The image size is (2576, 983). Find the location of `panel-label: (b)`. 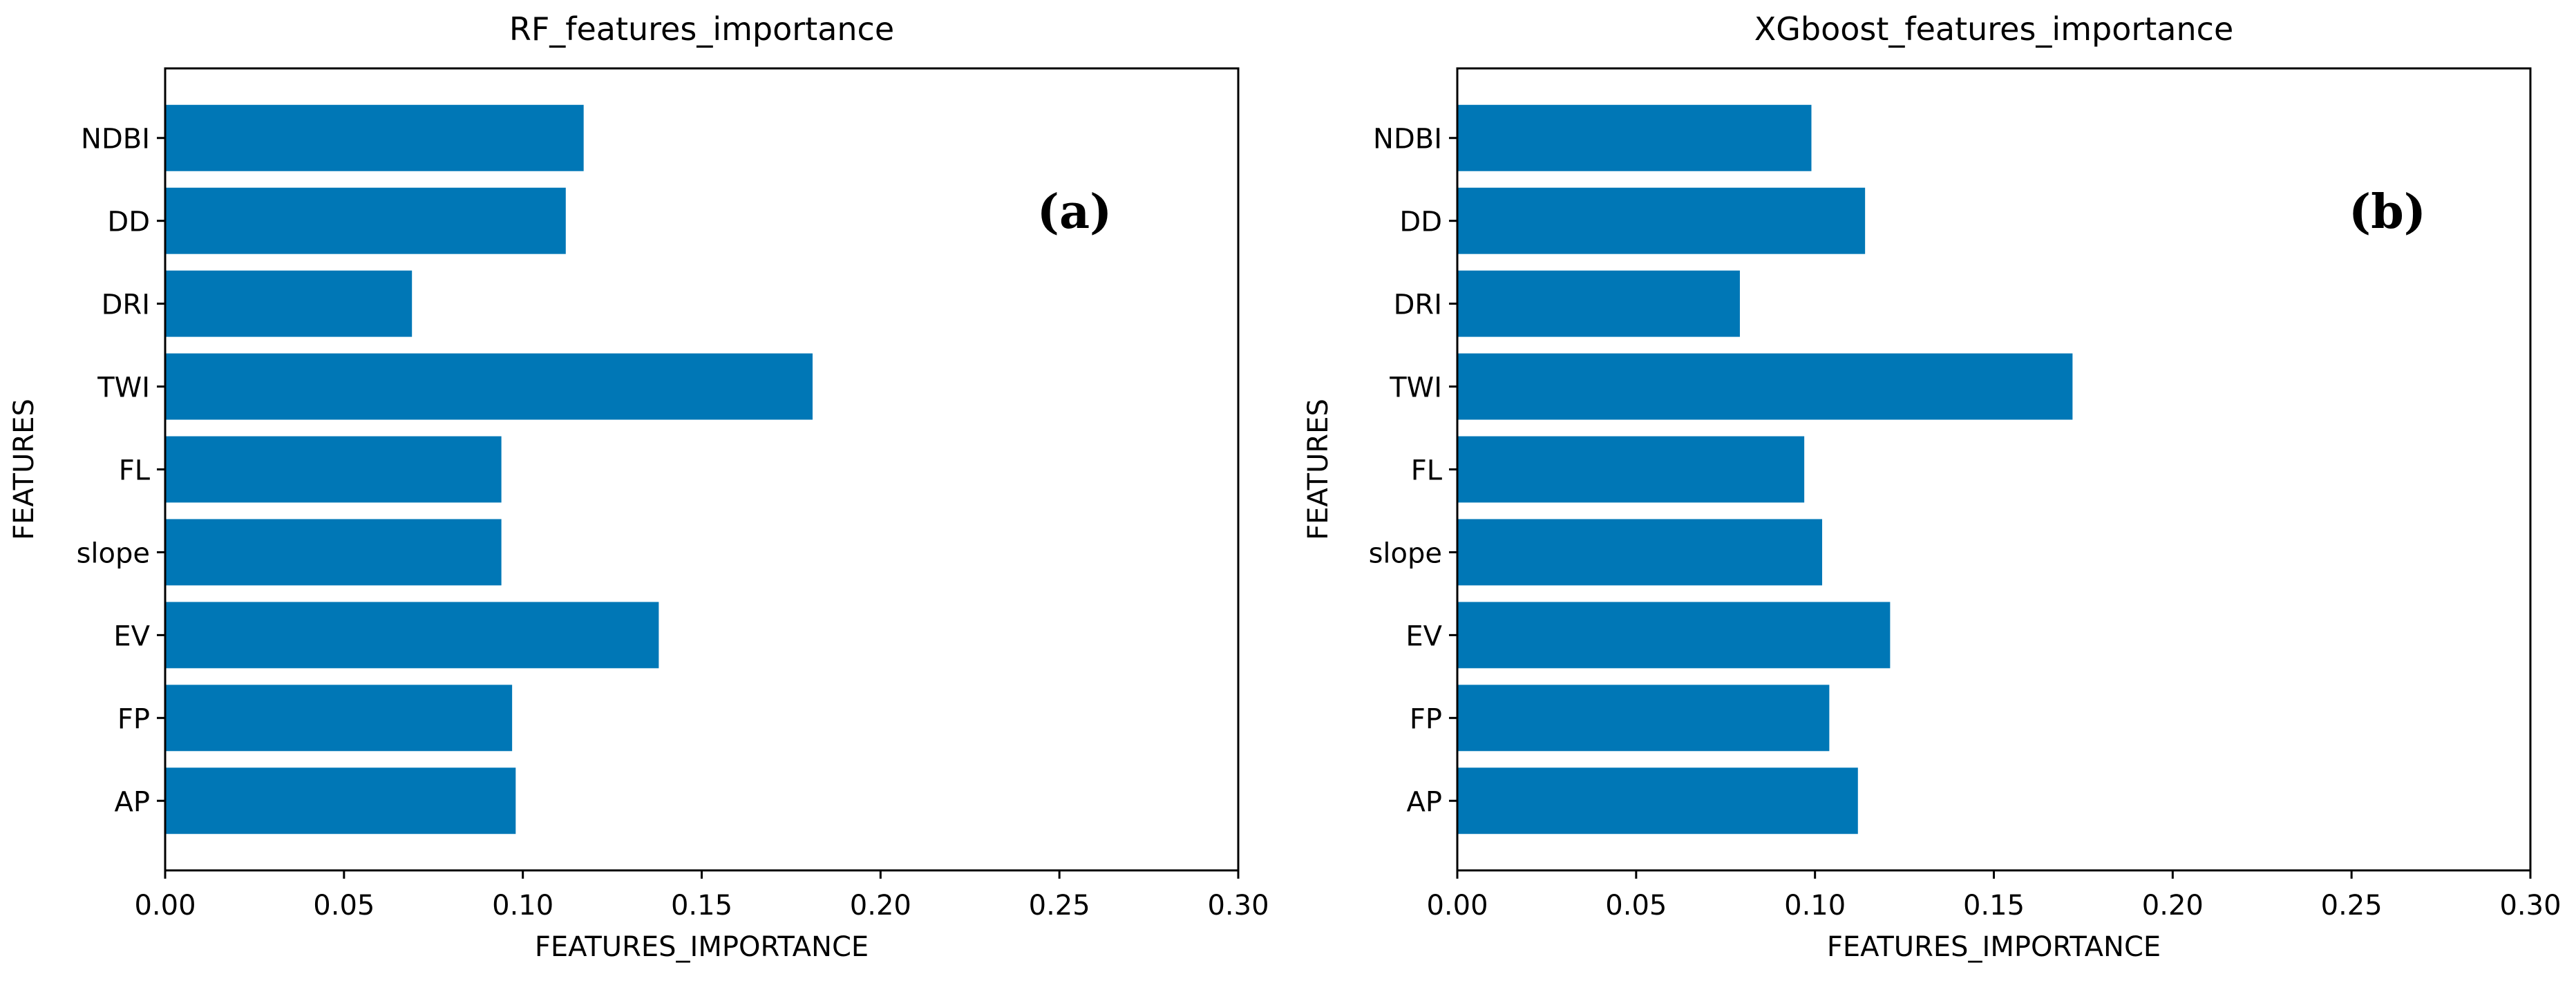

panel-label: (b) is located at coordinates (2387, 212).